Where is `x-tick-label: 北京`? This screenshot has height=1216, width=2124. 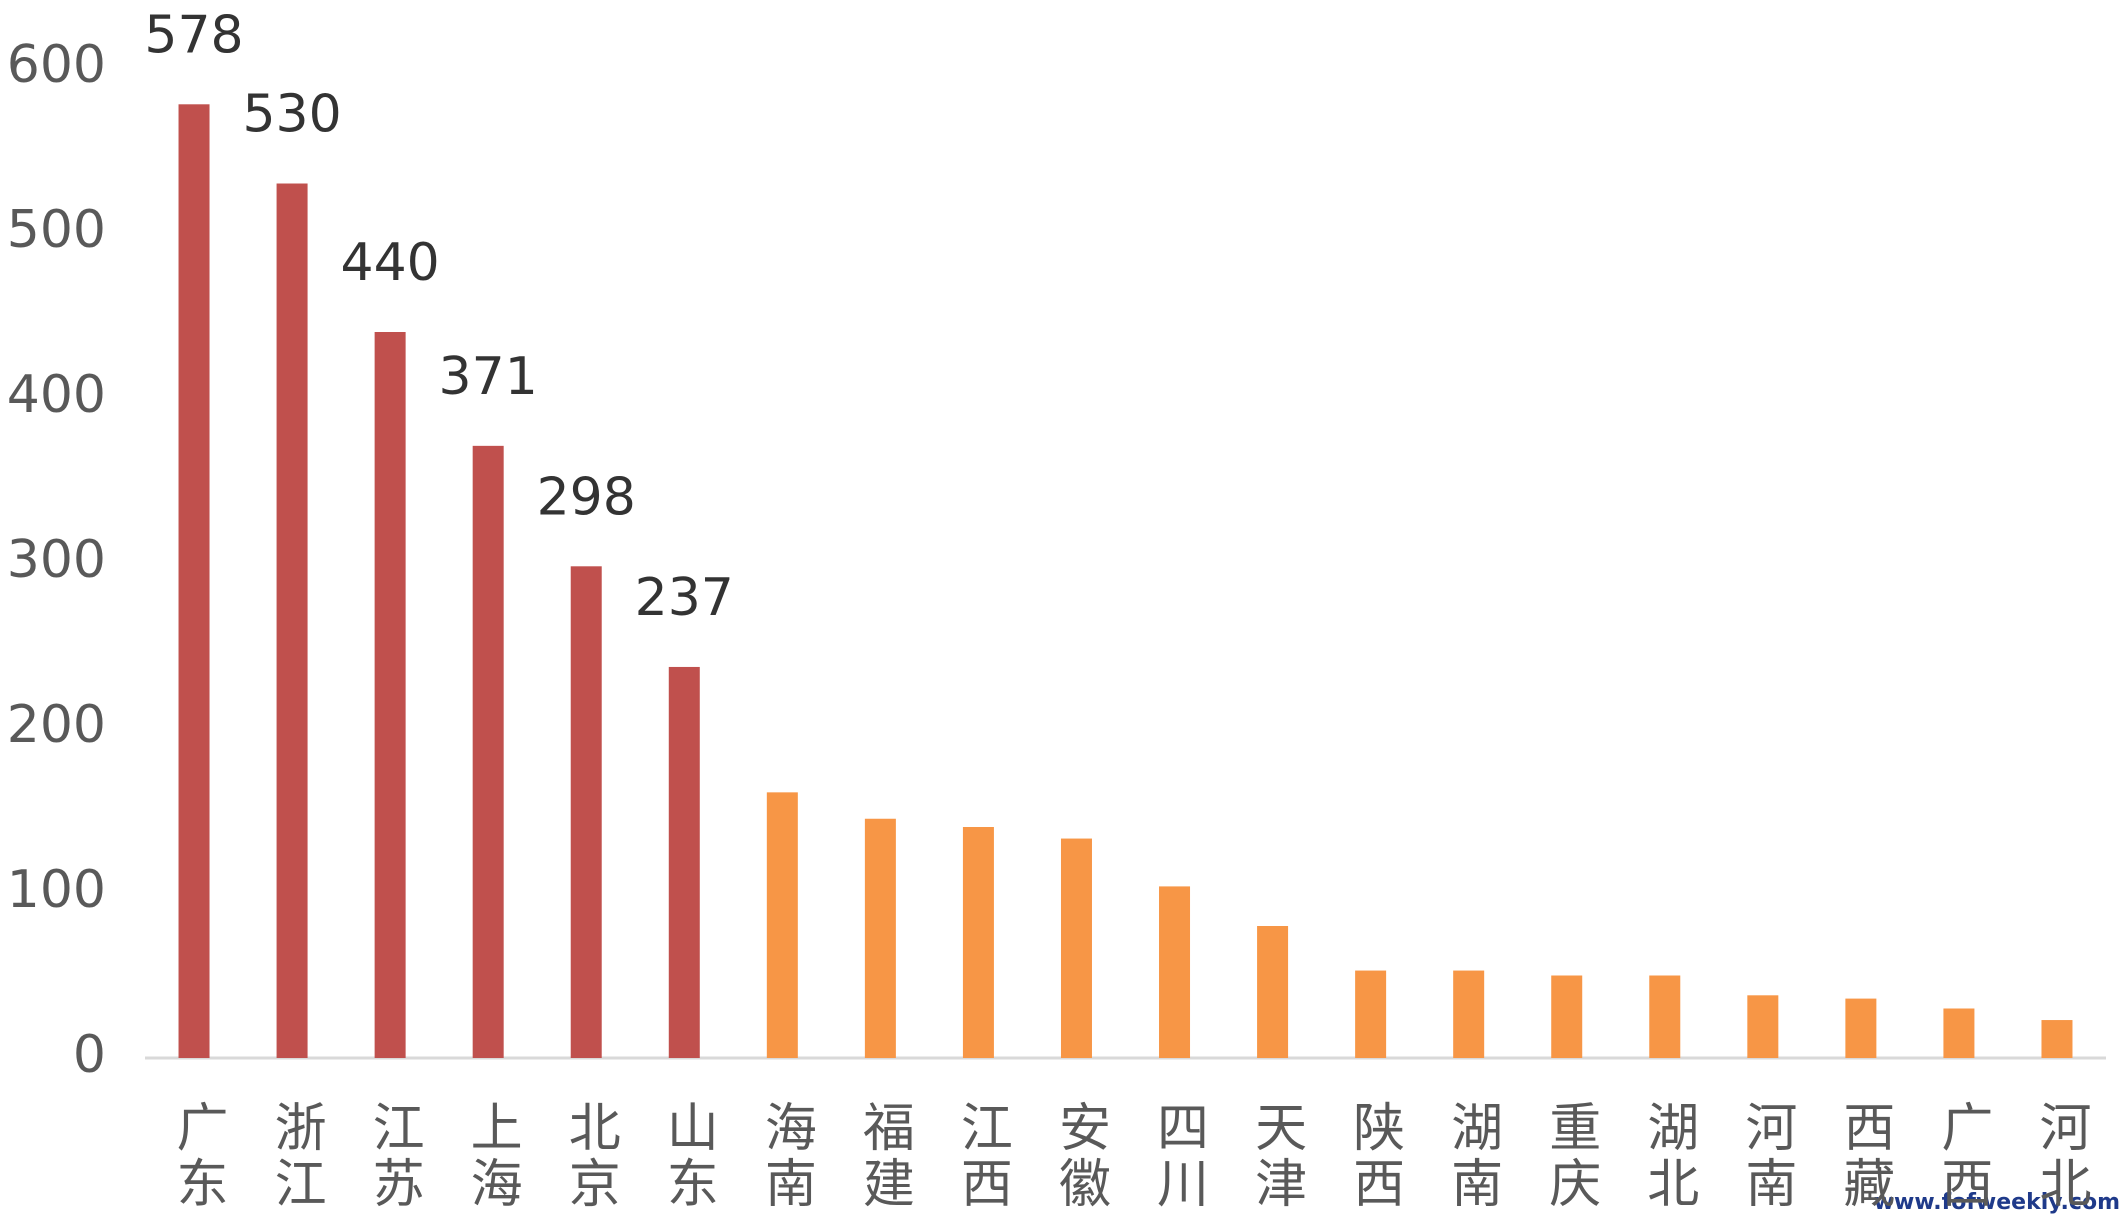
x-tick-label: 北京 is located at coordinates (589, 1156).